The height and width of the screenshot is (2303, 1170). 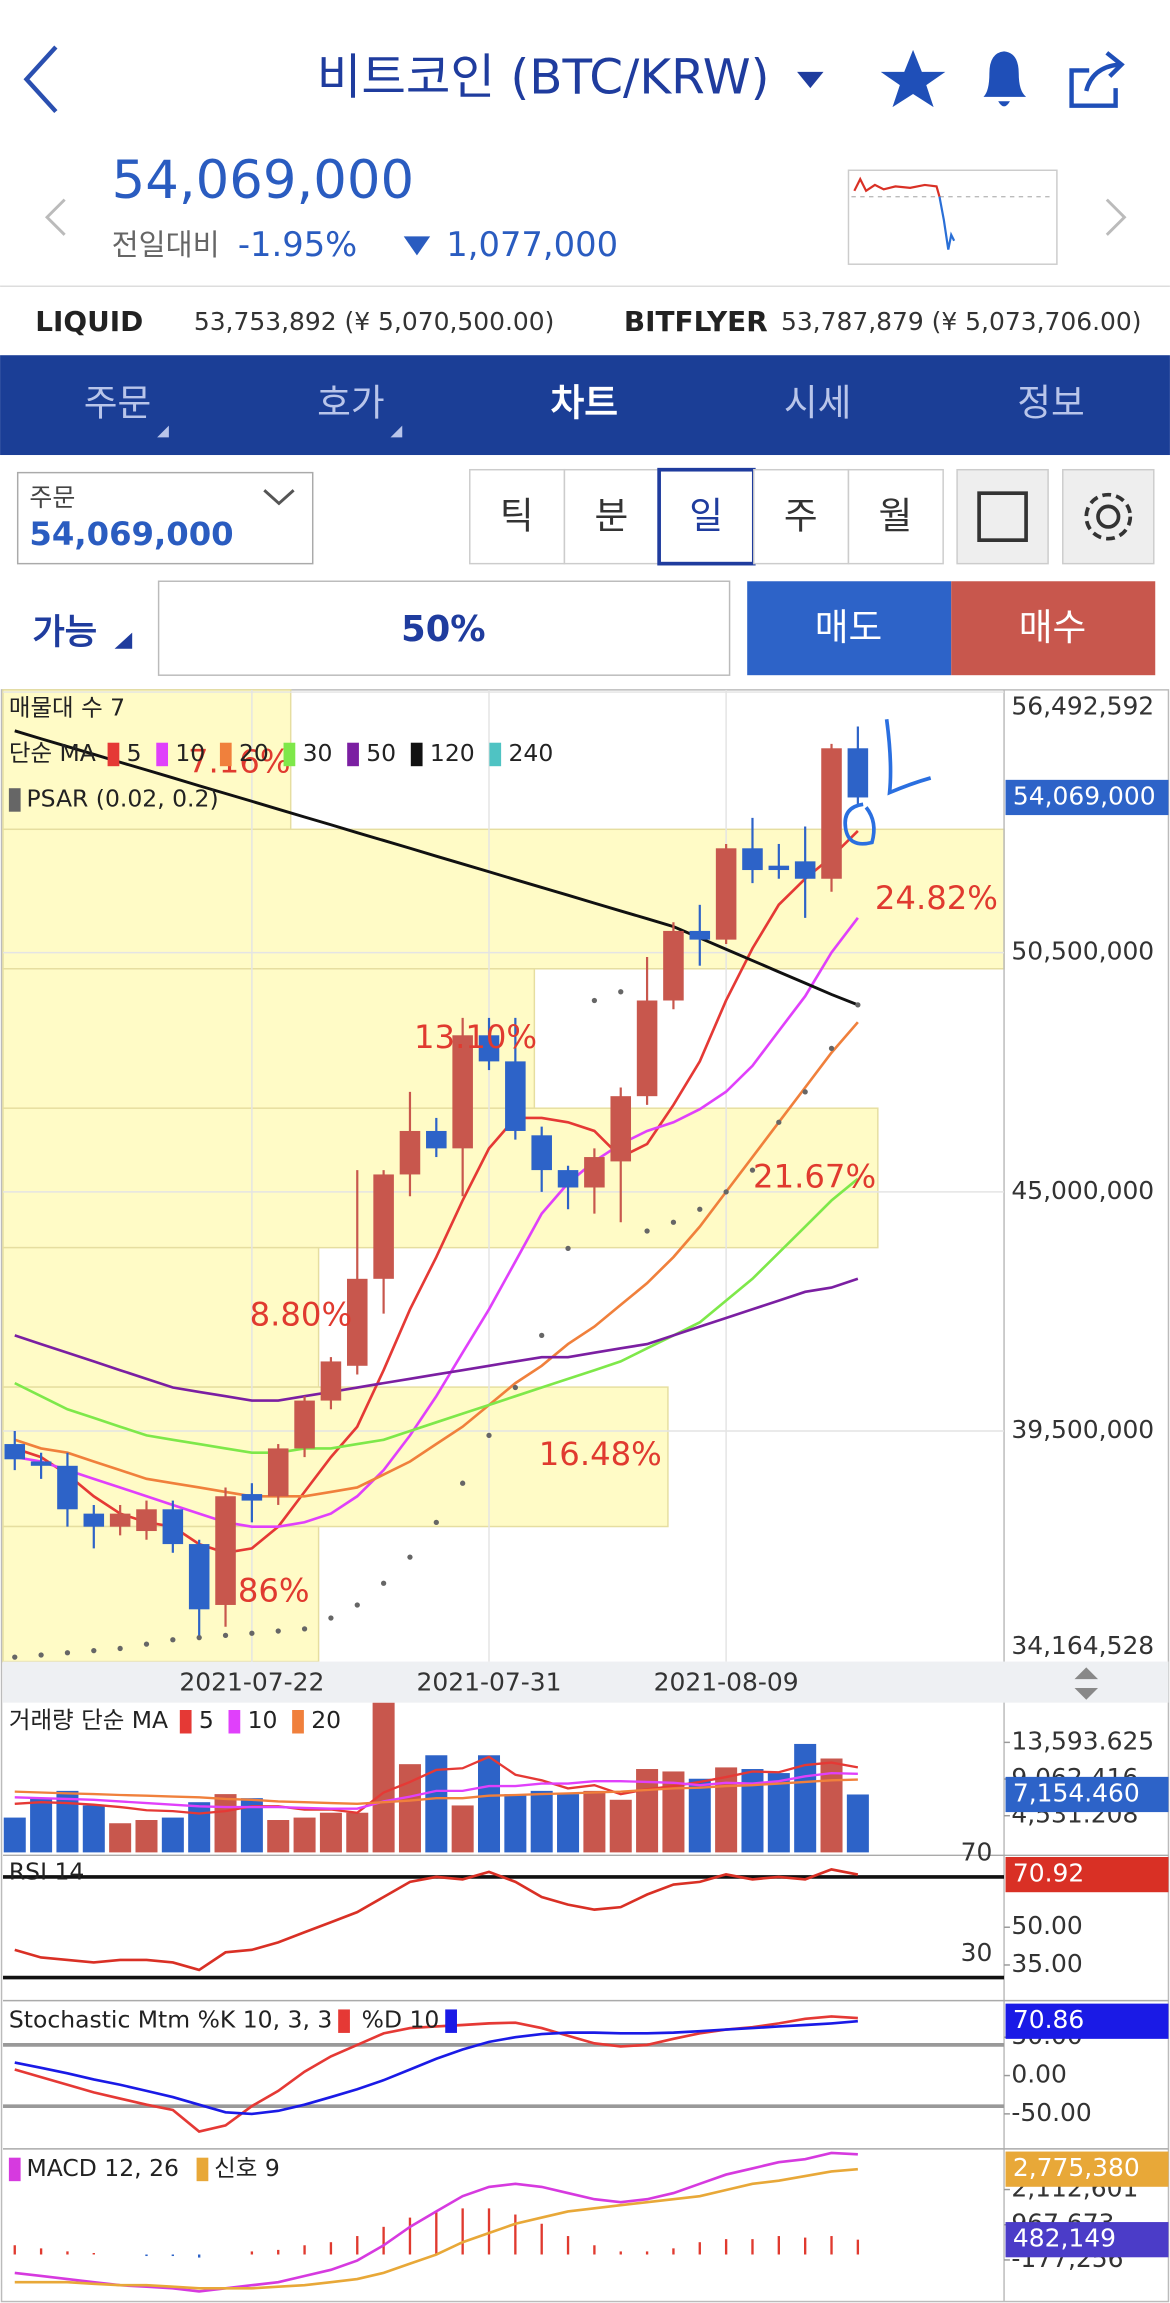 What do you see at coordinates (318, 753) in the screenshot?
I see `legend-label: 30` at bounding box center [318, 753].